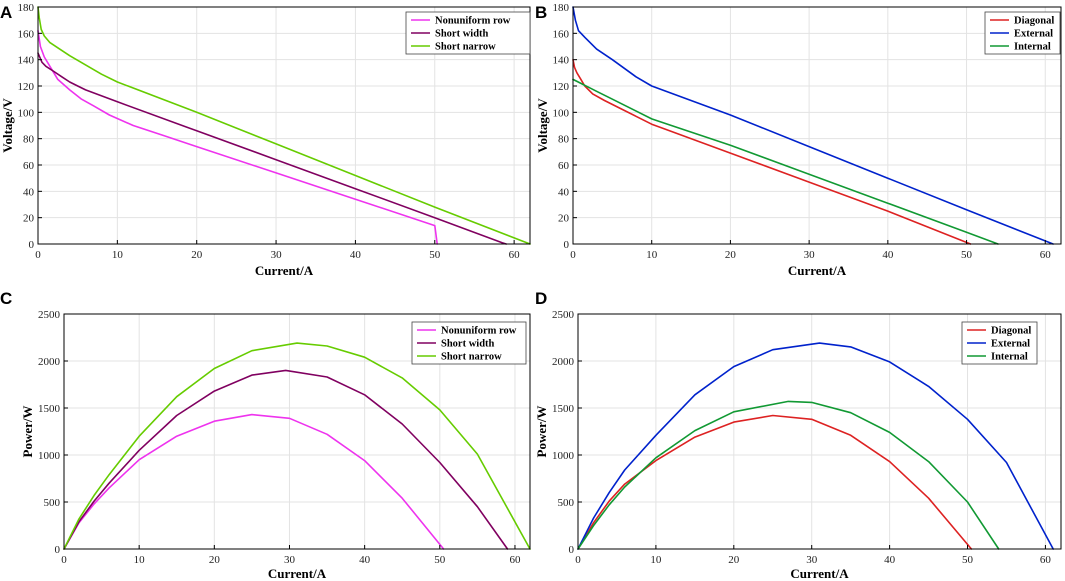 This screenshot has height=581, width=1065. I want to click on legend-box, so click(999, 343).